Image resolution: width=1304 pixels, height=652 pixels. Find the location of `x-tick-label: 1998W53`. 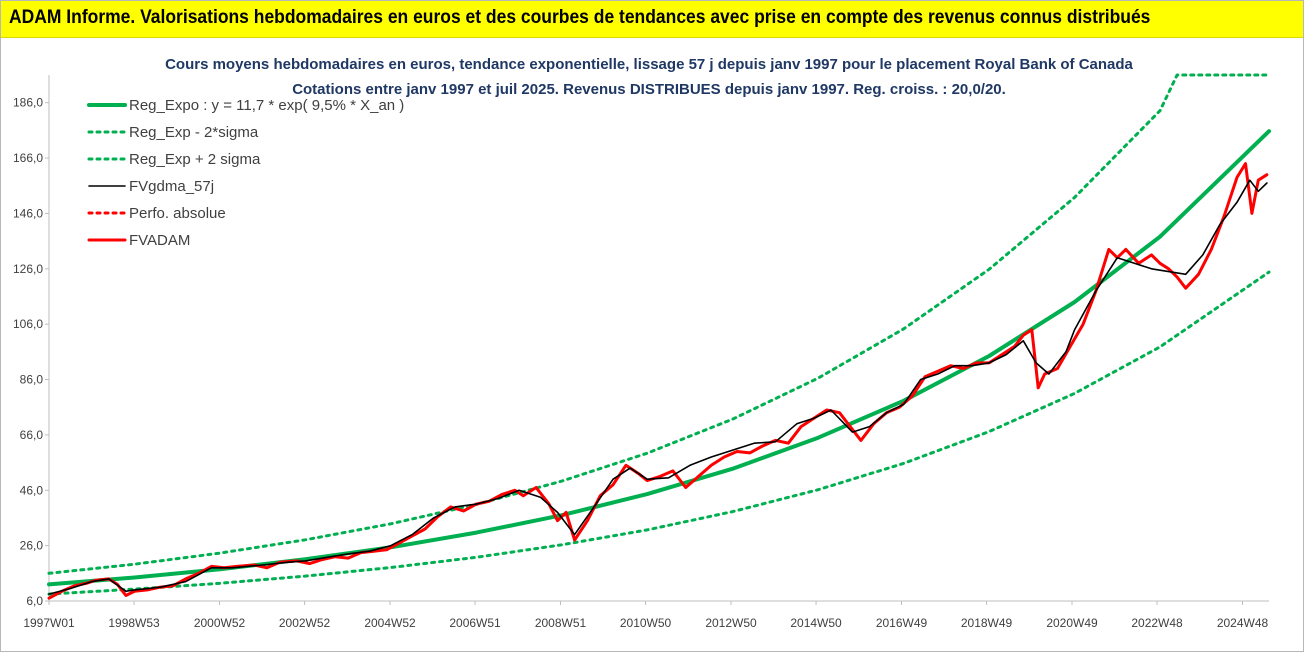

x-tick-label: 1998W53 is located at coordinates (134, 623).